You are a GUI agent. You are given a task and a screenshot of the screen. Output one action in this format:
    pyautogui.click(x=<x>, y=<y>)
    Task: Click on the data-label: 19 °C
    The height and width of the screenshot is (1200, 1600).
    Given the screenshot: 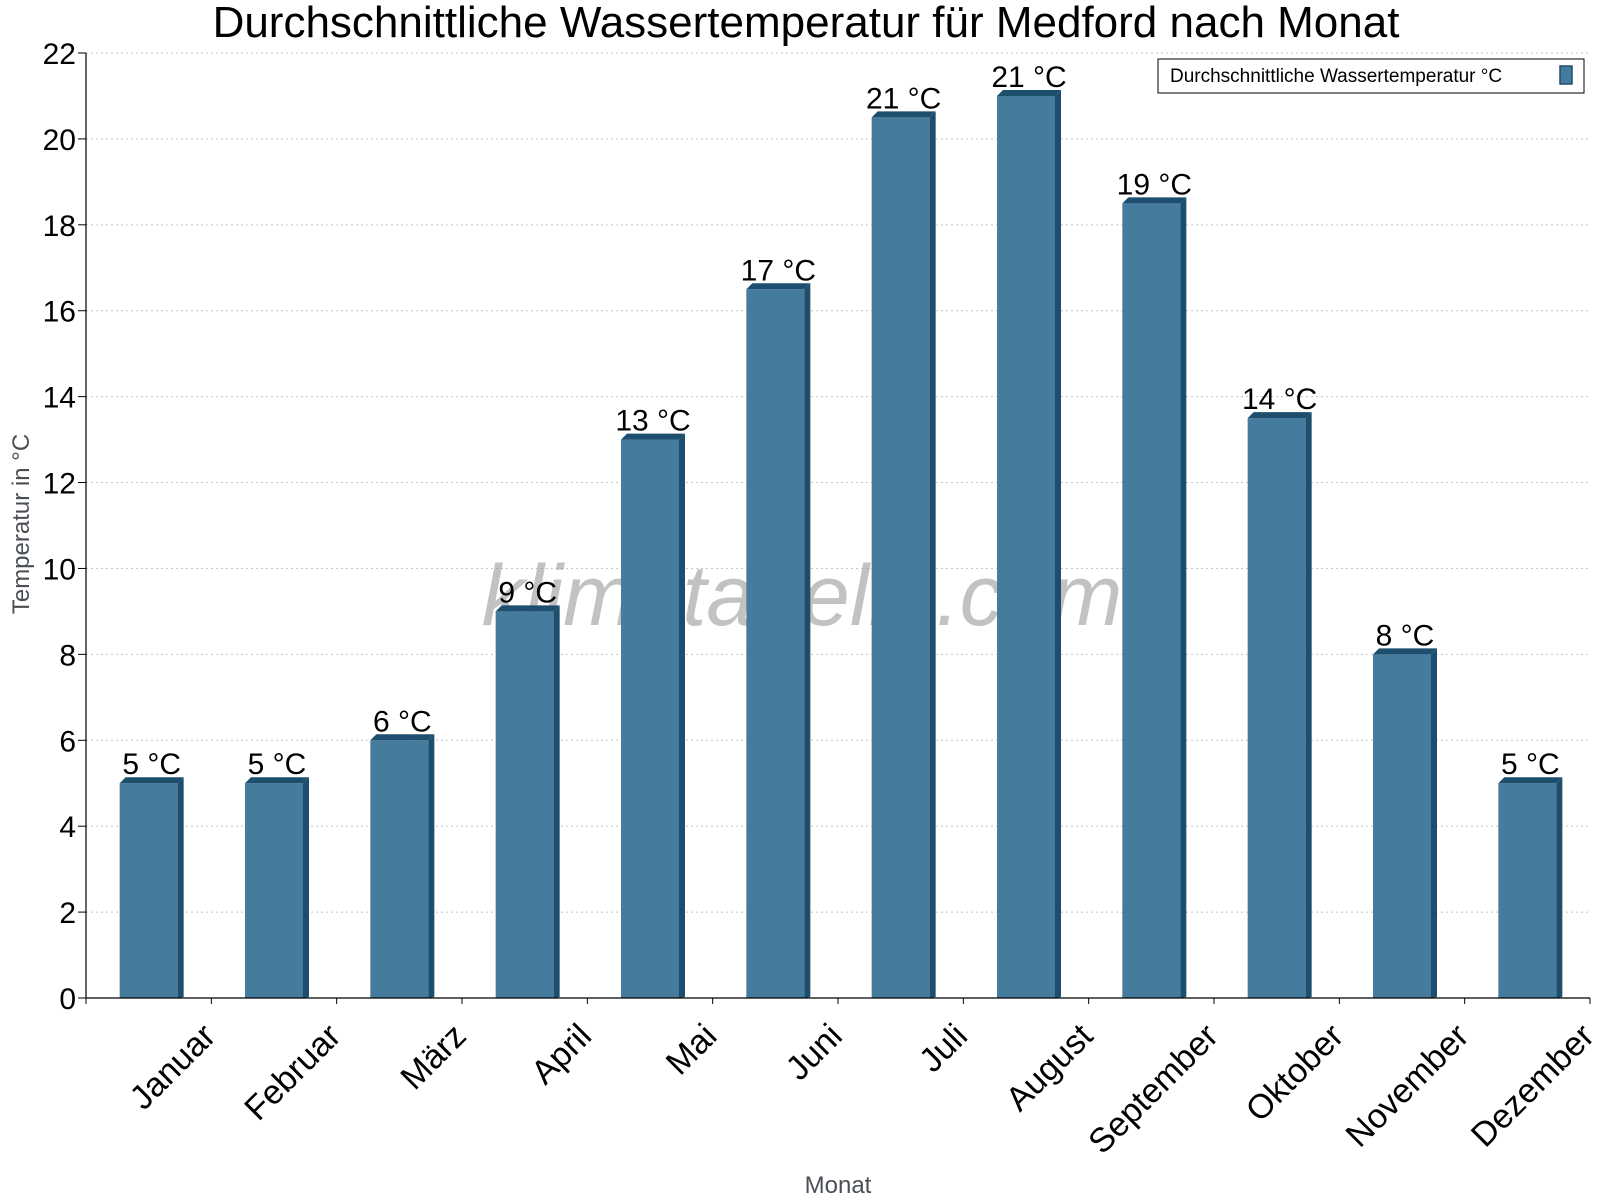 What is the action you would take?
    pyautogui.click(x=1154, y=184)
    